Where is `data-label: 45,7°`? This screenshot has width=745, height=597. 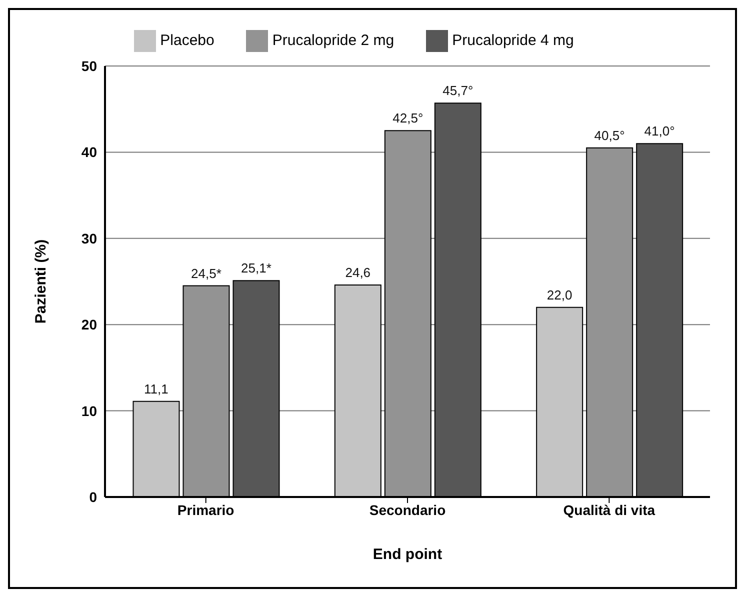 data-label: 45,7° is located at coordinates (458, 90).